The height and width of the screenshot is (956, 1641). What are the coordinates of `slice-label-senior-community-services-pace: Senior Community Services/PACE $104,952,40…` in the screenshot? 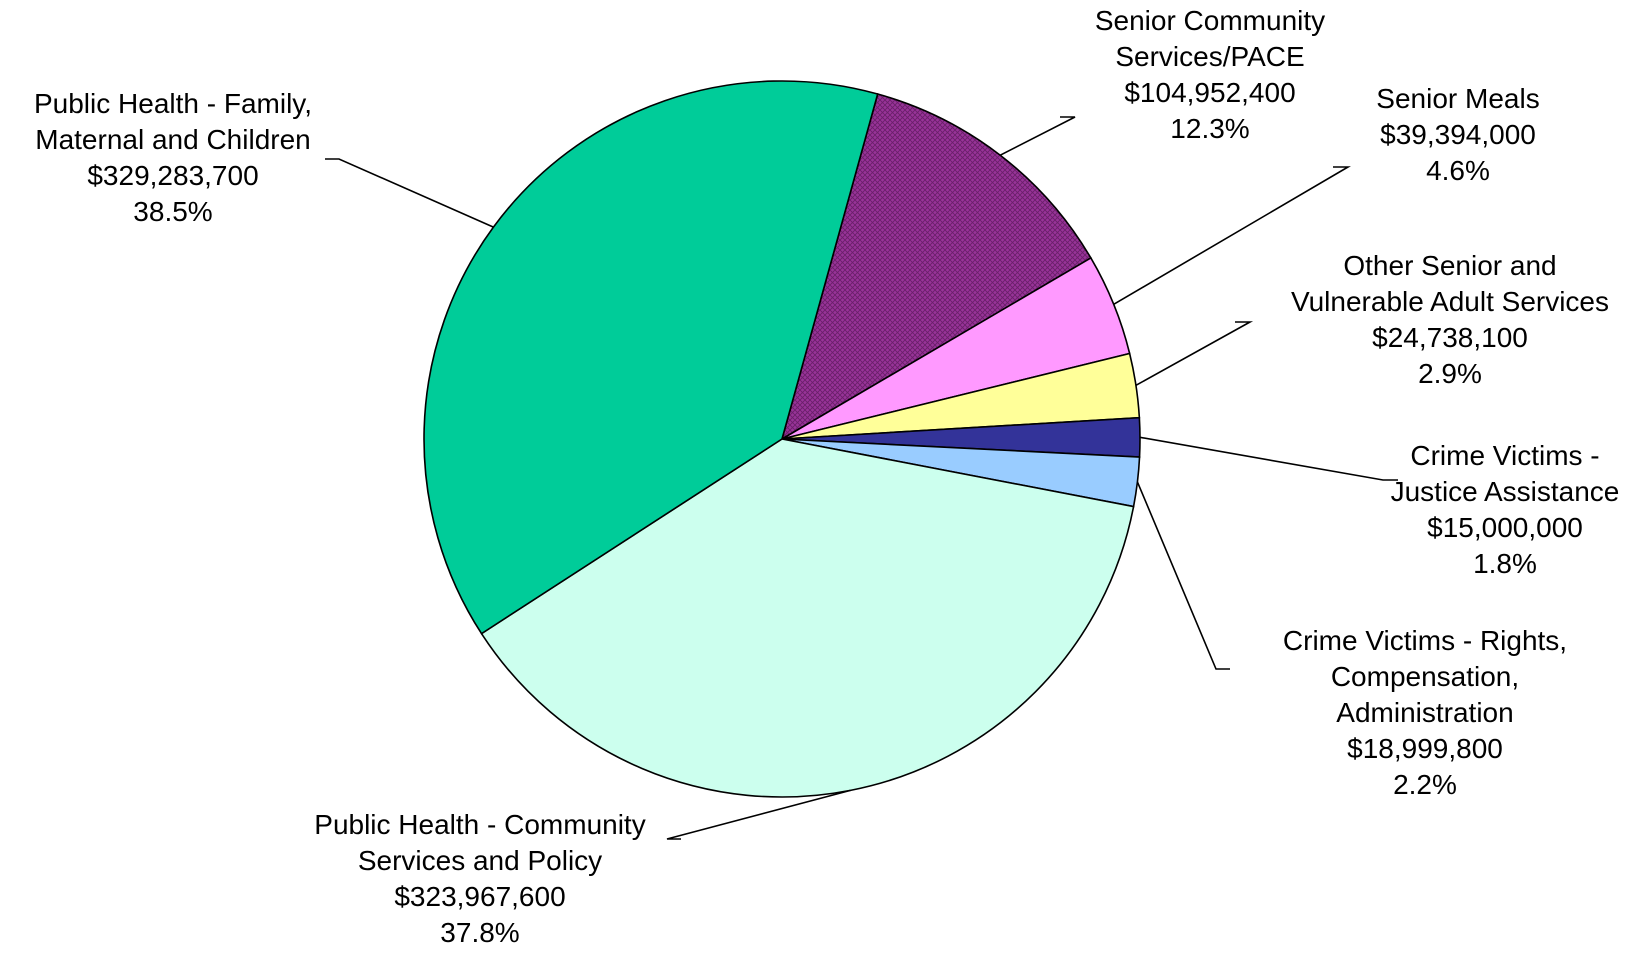 It's located at (1210, 74).